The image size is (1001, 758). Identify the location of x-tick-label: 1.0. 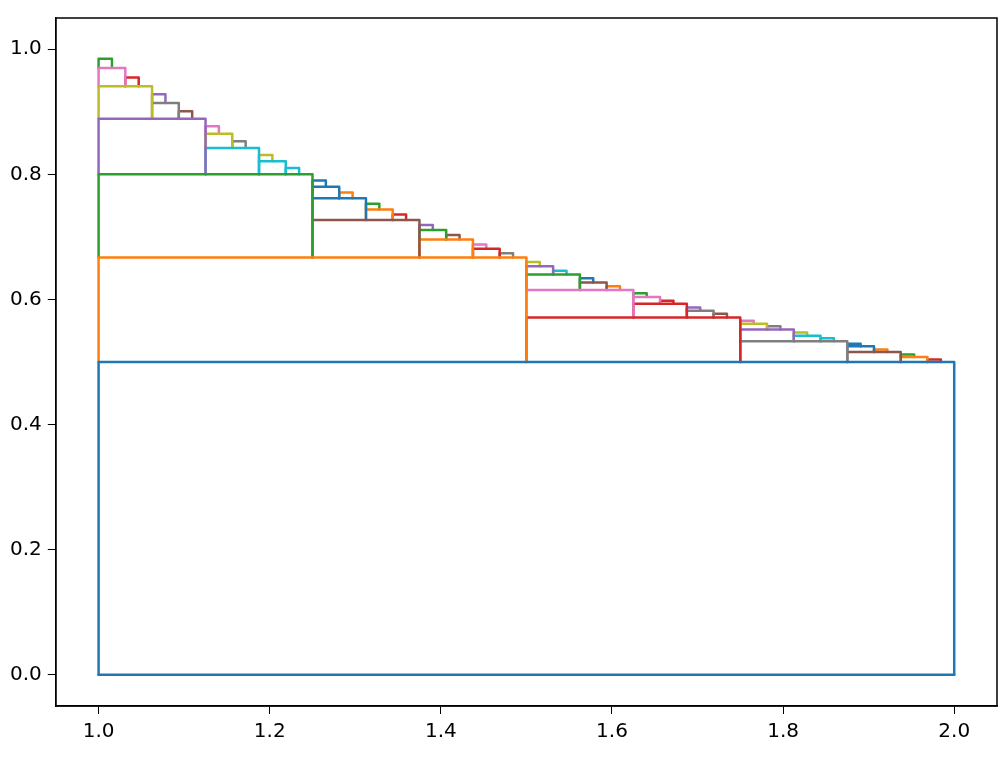
(98, 730).